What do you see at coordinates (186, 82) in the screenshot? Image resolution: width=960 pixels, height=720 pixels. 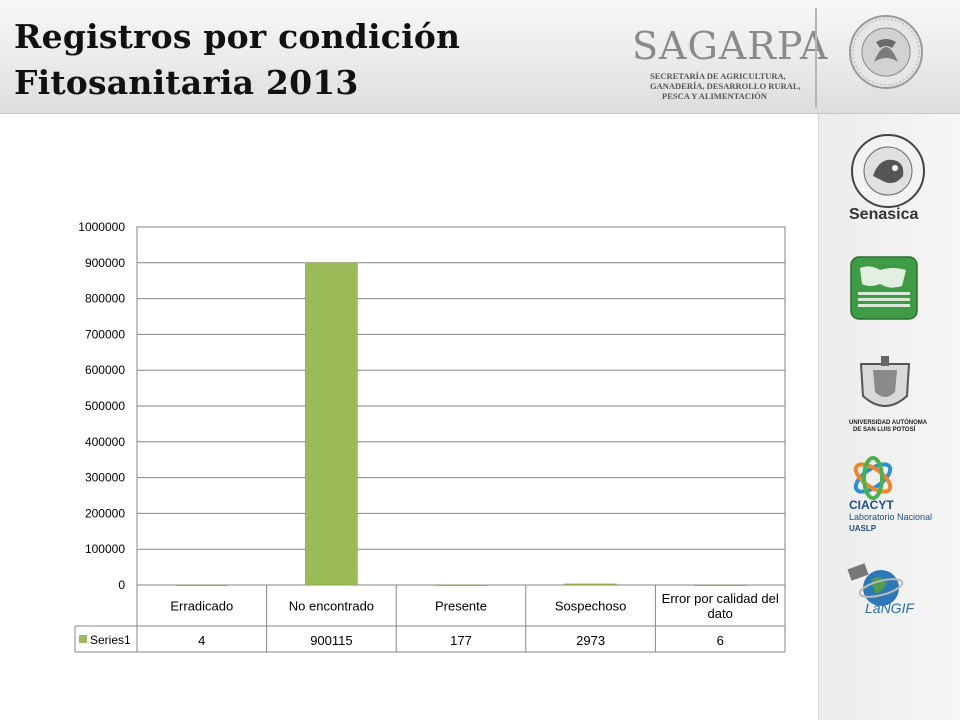 I see `title-line-2: Fitosanitaria 2013` at bounding box center [186, 82].